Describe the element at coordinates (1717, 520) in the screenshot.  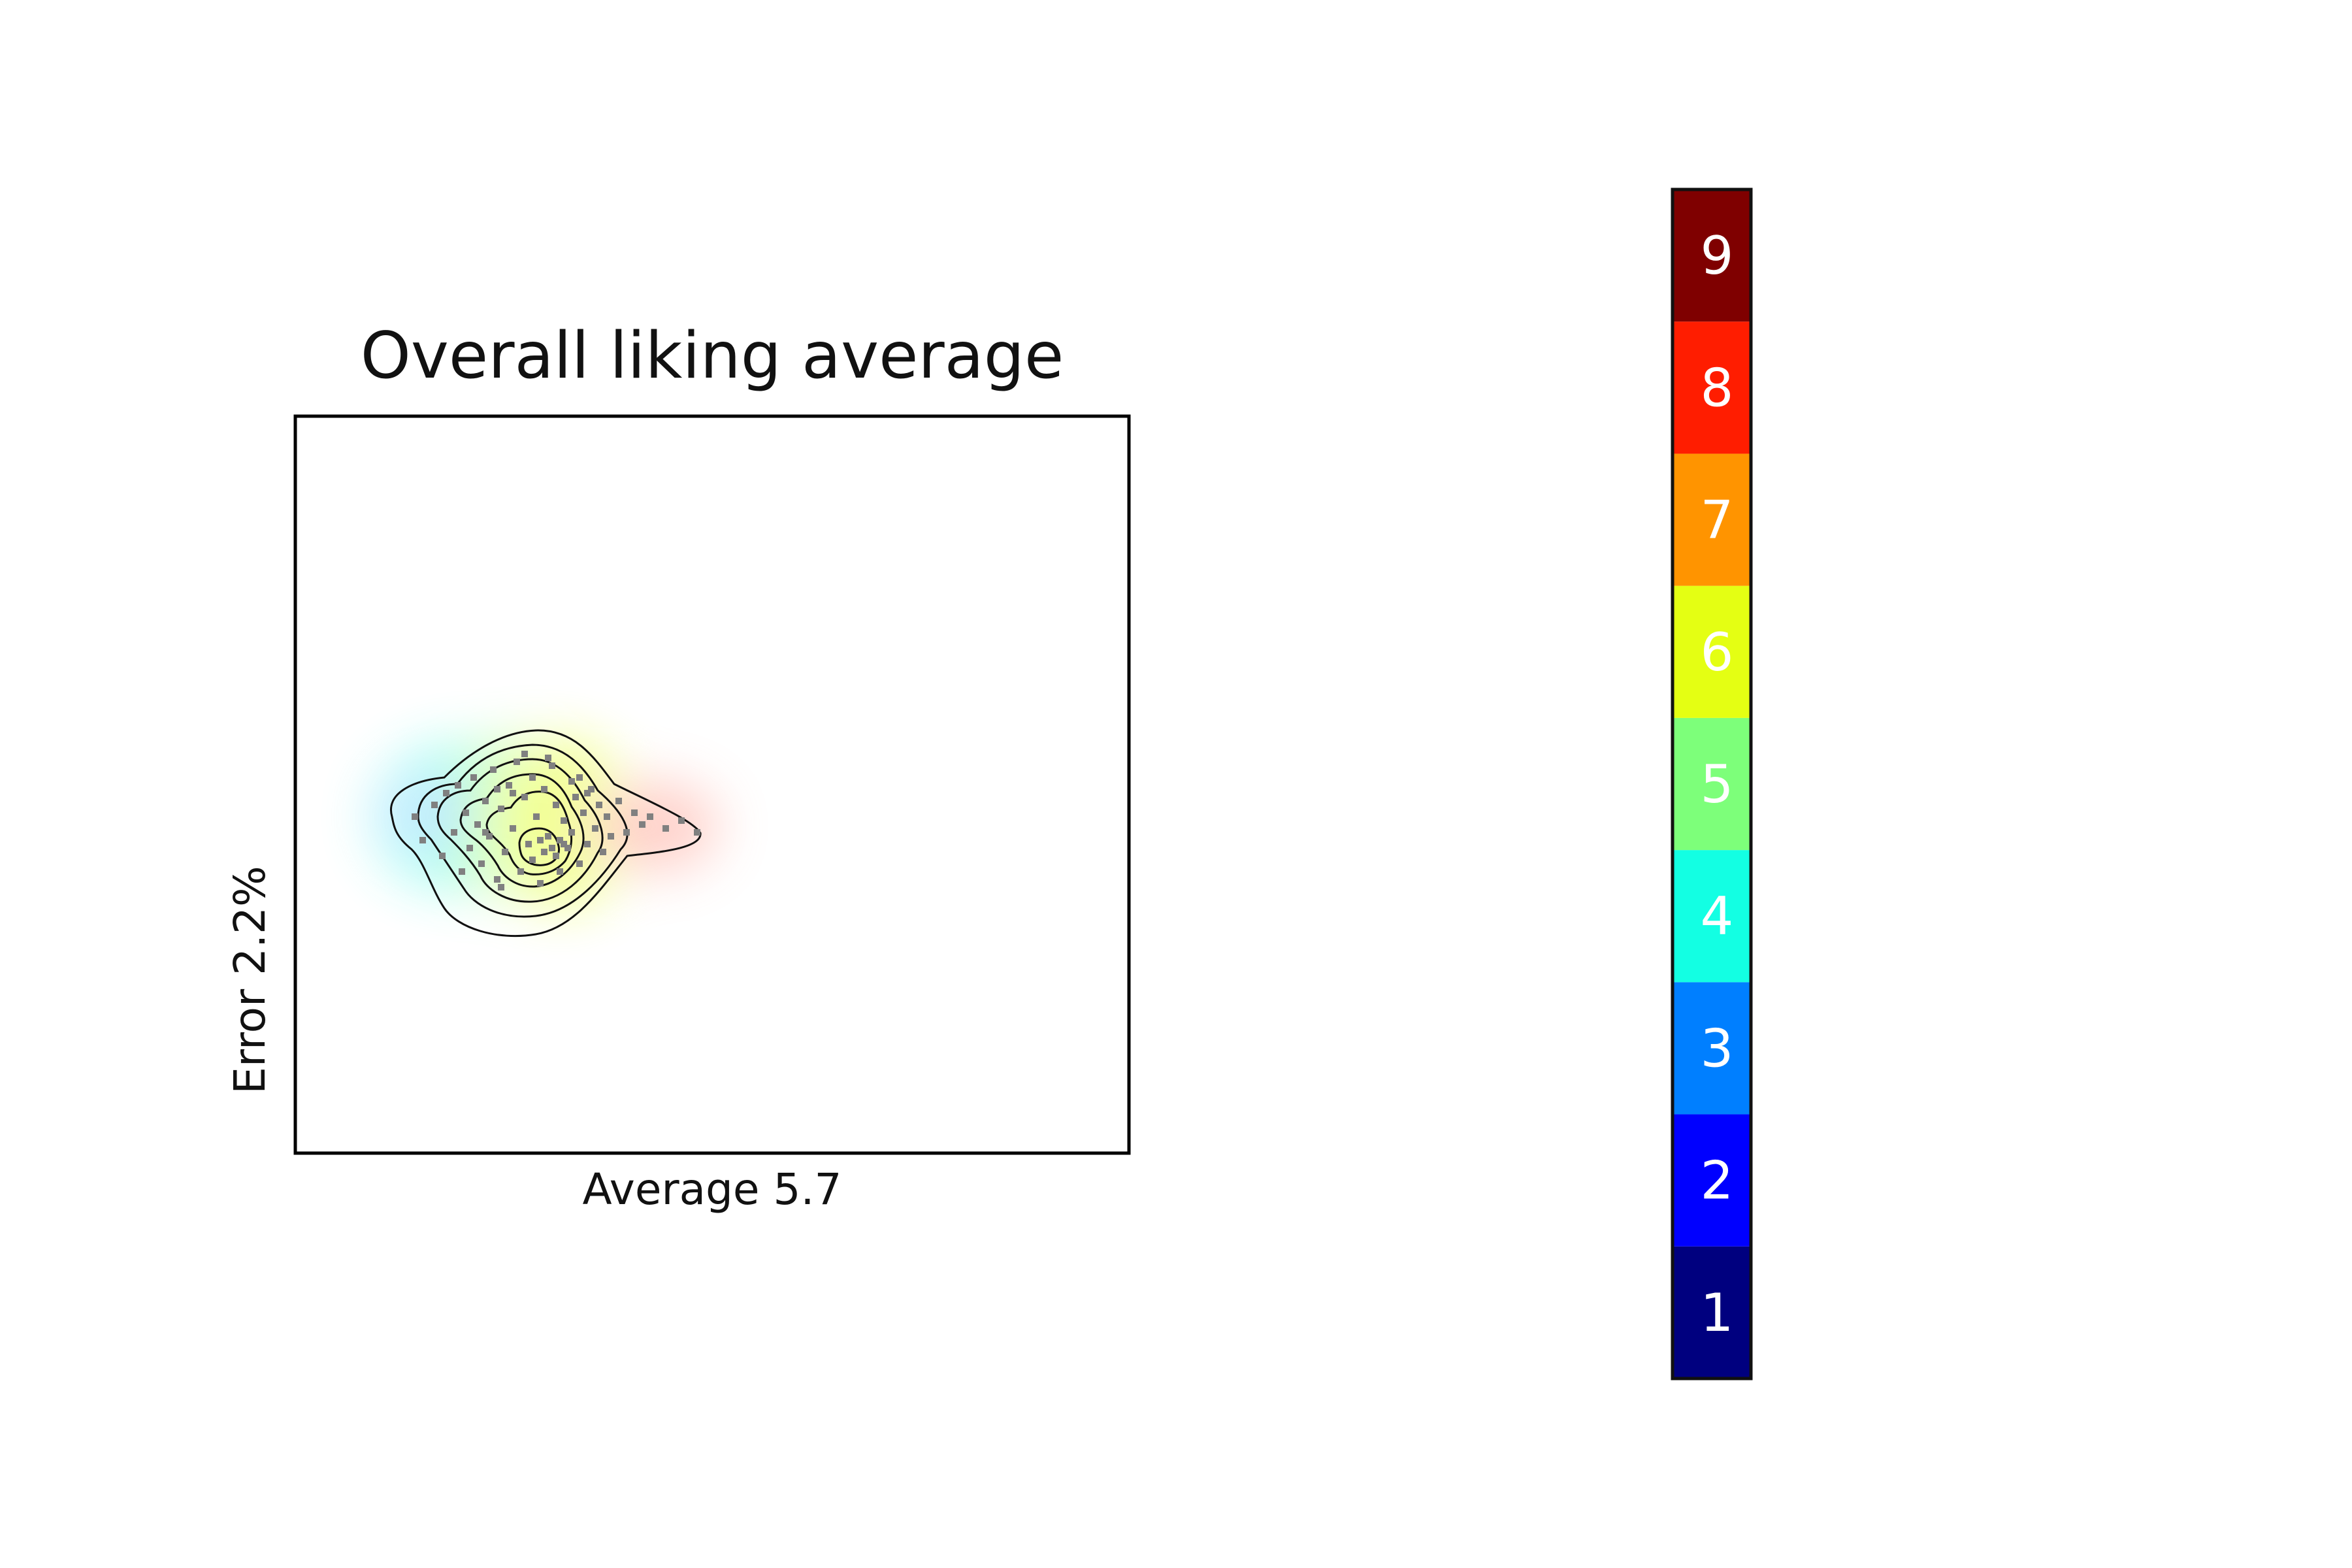
I see `colorbar-label-7: 7` at that location.